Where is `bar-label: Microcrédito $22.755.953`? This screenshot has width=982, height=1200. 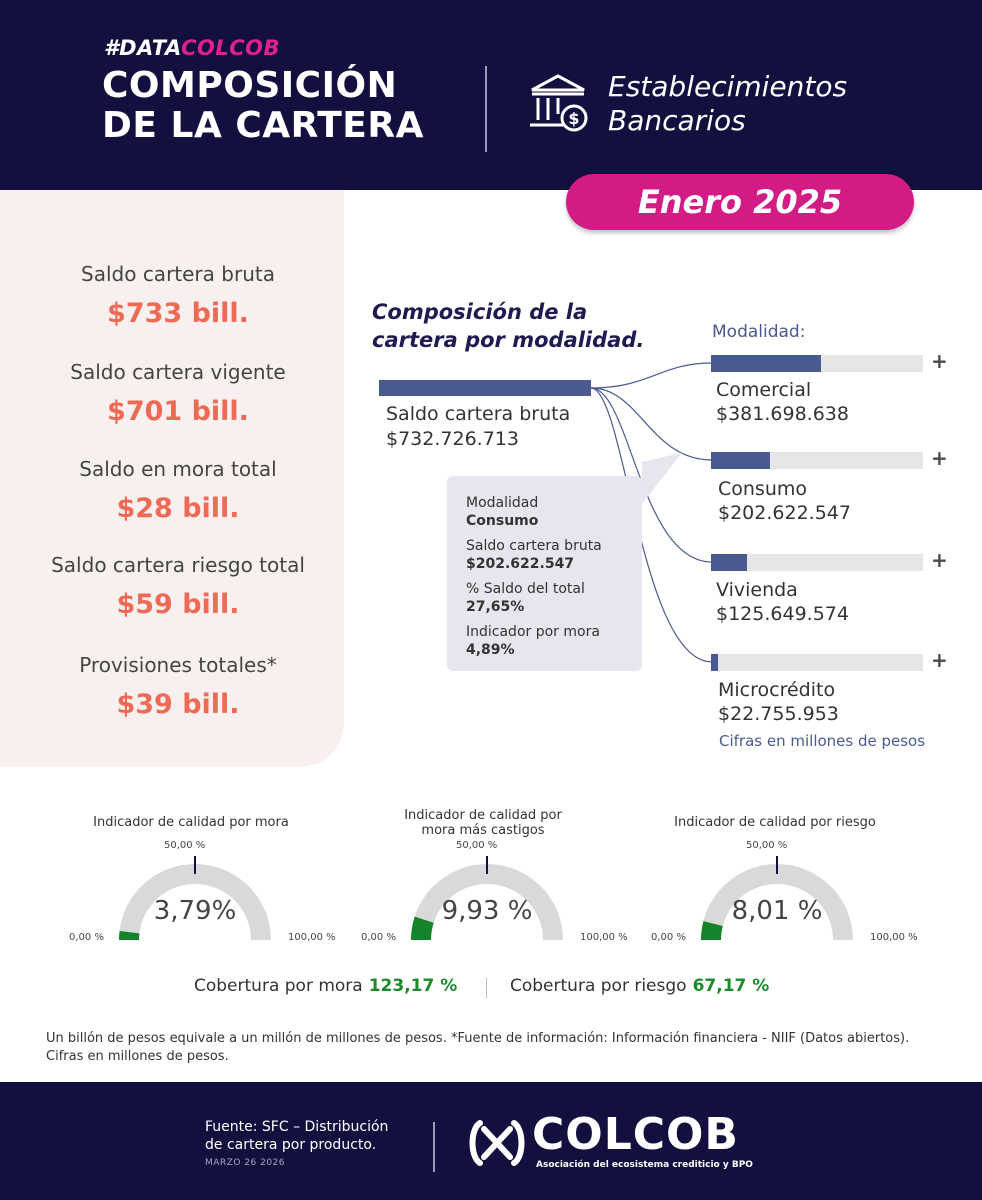
bar-label: Microcrédito $22.755.953 is located at coordinates (778, 702).